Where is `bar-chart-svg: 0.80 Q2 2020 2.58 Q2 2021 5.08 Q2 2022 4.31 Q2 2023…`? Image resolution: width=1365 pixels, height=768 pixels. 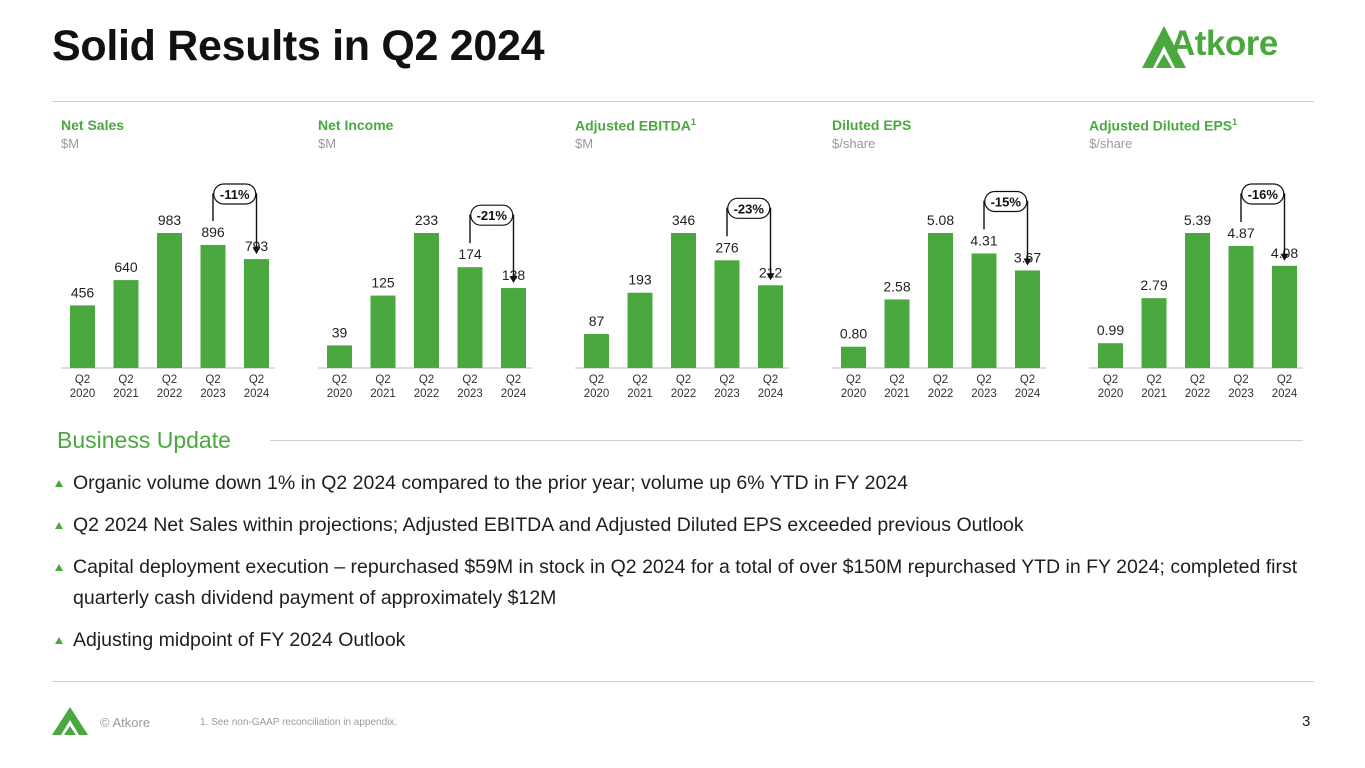 bar-chart-svg: 0.80 Q2 2020 2.58 Q2 2021 5.08 Q2 2022 4.31 Q2 2023… is located at coordinates (939, 295).